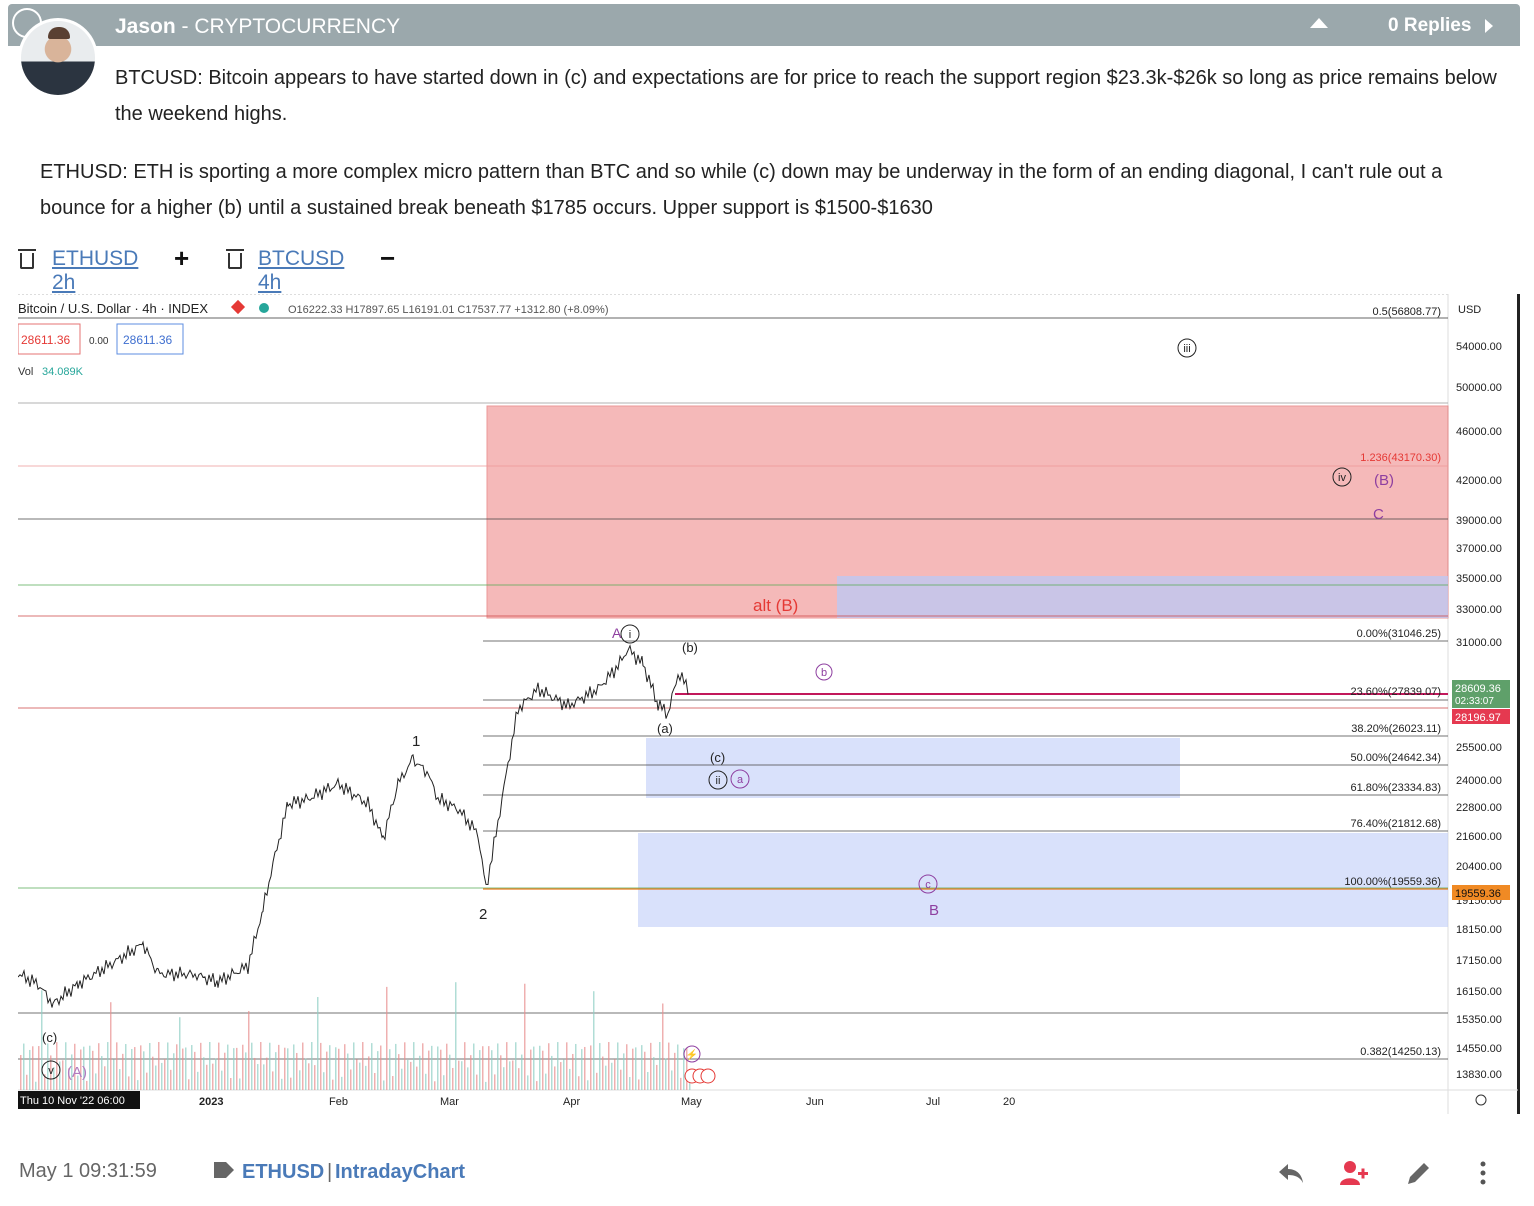 This screenshot has height=1206, width=1534. What do you see at coordinates (211, 1102) in the screenshot?
I see `time-tick-label: 2023` at bounding box center [211, 1102].